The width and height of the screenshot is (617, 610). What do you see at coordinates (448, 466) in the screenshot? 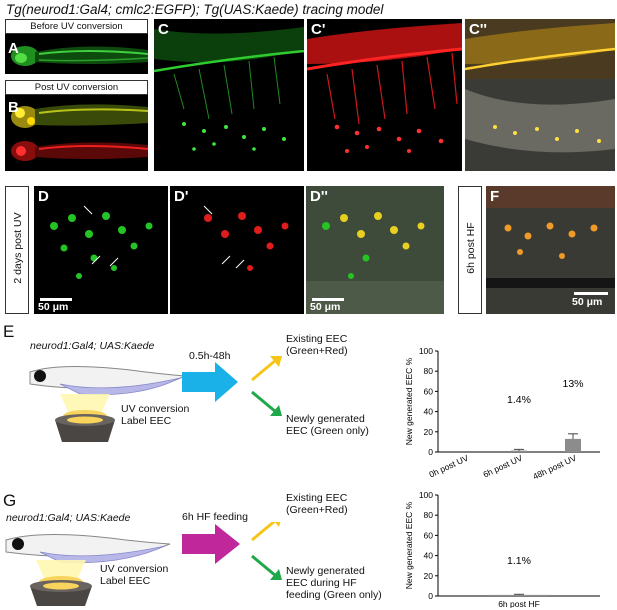
I see `chart-e-xtick-label-0: 0h post UV` at bounding box center [448, 466].